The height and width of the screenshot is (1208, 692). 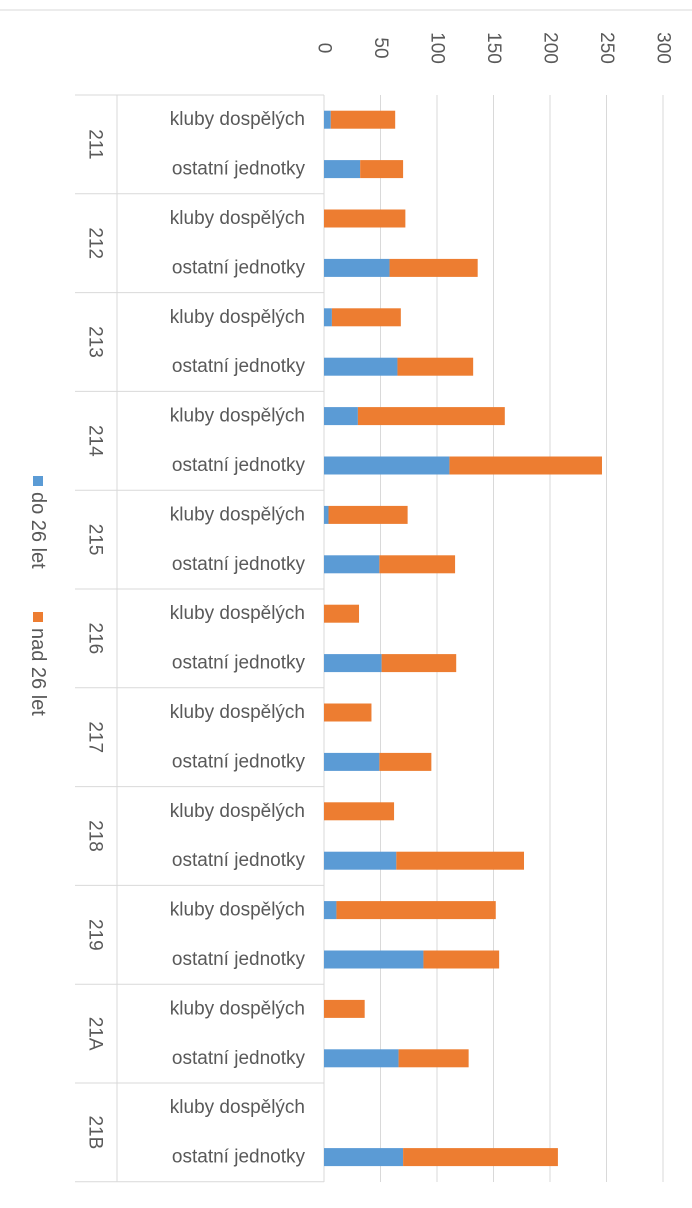 I want to click on group-label: 212, so click(x=95, y=243).